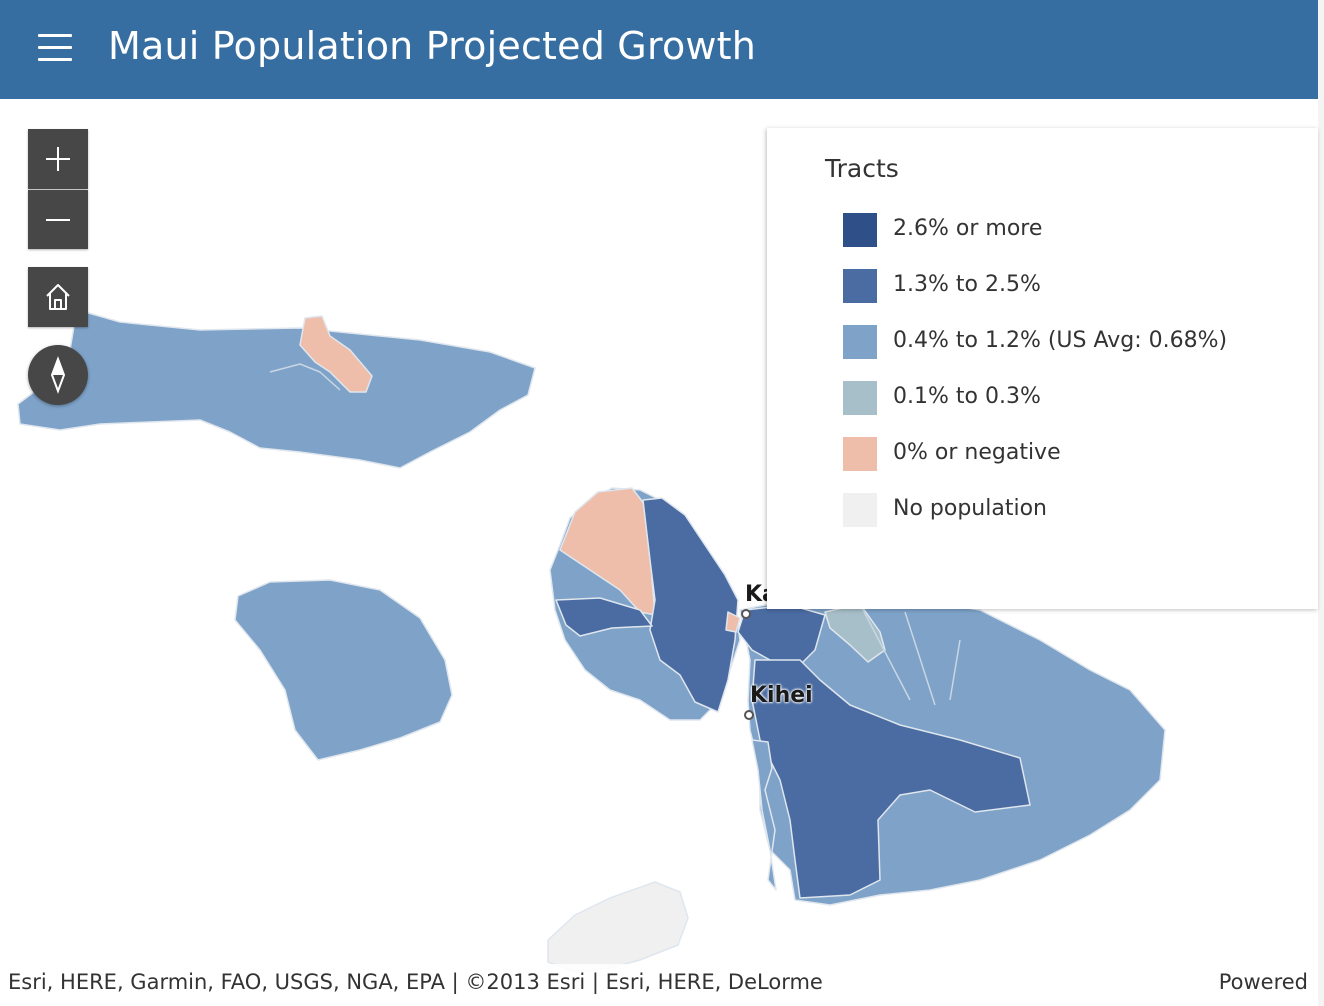 The image size is (1324, 1006). What do you see at coordinates (746, 614) in the screenshot?
I see `place-marker-ka` at bounding box center [746, 614].